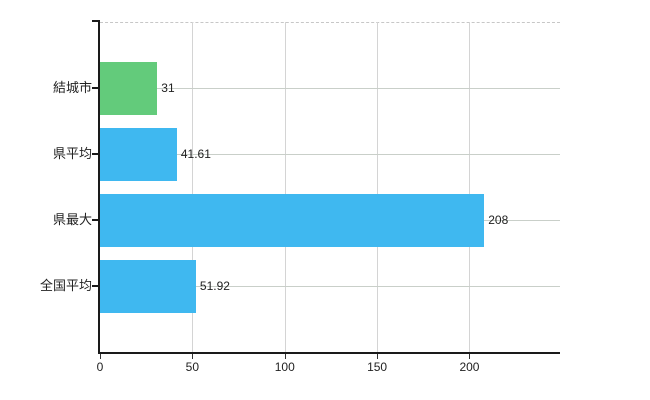 The width and height of the screenshot is (650, 400). Describe the element at coordinates (99, 187) in the screenshot. I see `y-axis-line` at that location.